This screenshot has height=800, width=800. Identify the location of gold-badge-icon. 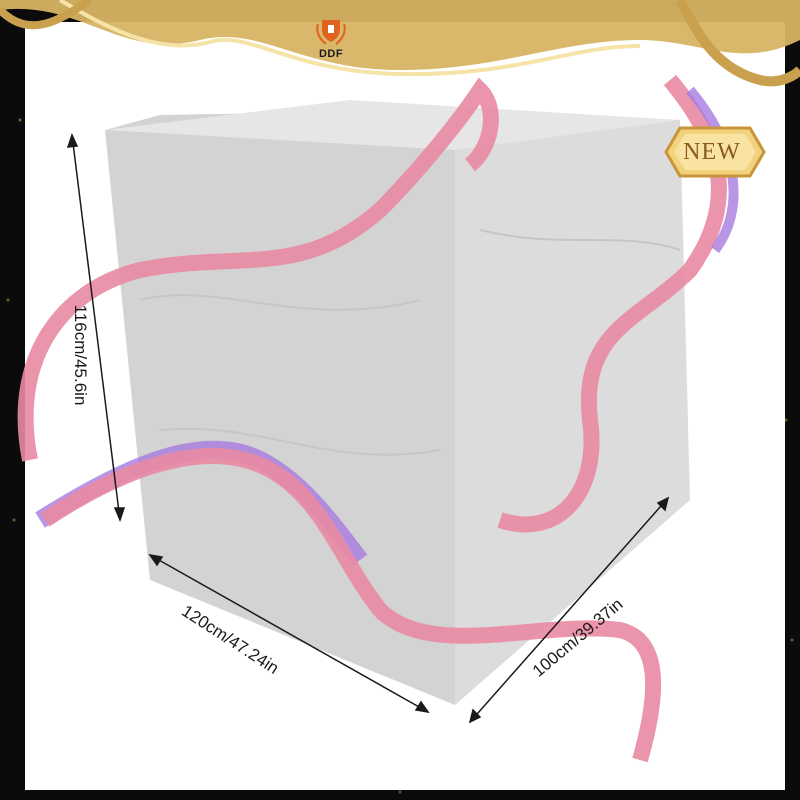
(715, 152).